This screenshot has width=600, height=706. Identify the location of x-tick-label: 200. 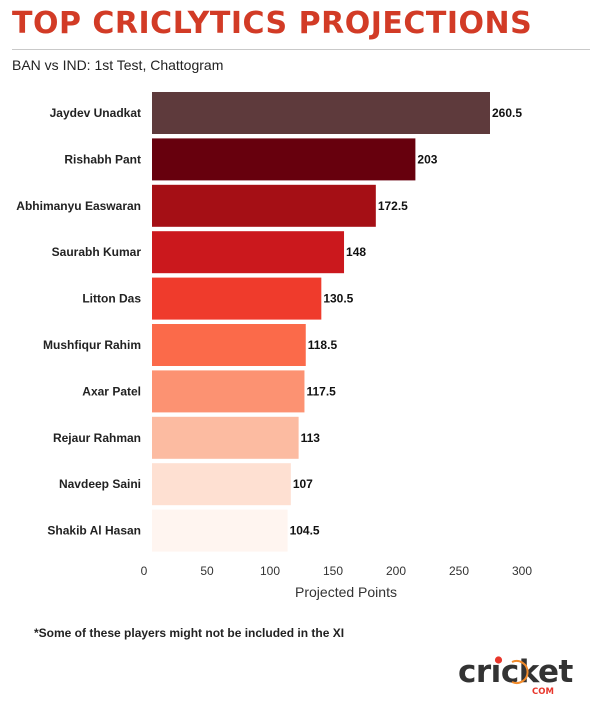
(396, 571).